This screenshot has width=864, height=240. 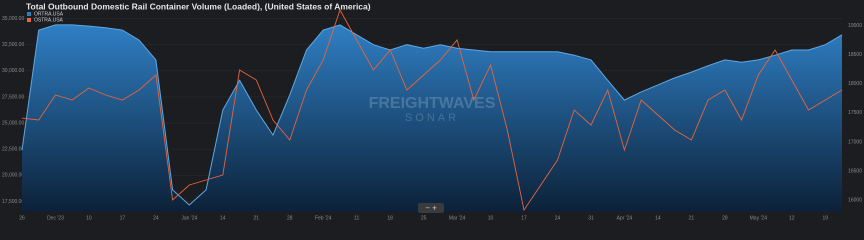 I want to click on y2-tick-label: 16500, so click(x=855, y=172).